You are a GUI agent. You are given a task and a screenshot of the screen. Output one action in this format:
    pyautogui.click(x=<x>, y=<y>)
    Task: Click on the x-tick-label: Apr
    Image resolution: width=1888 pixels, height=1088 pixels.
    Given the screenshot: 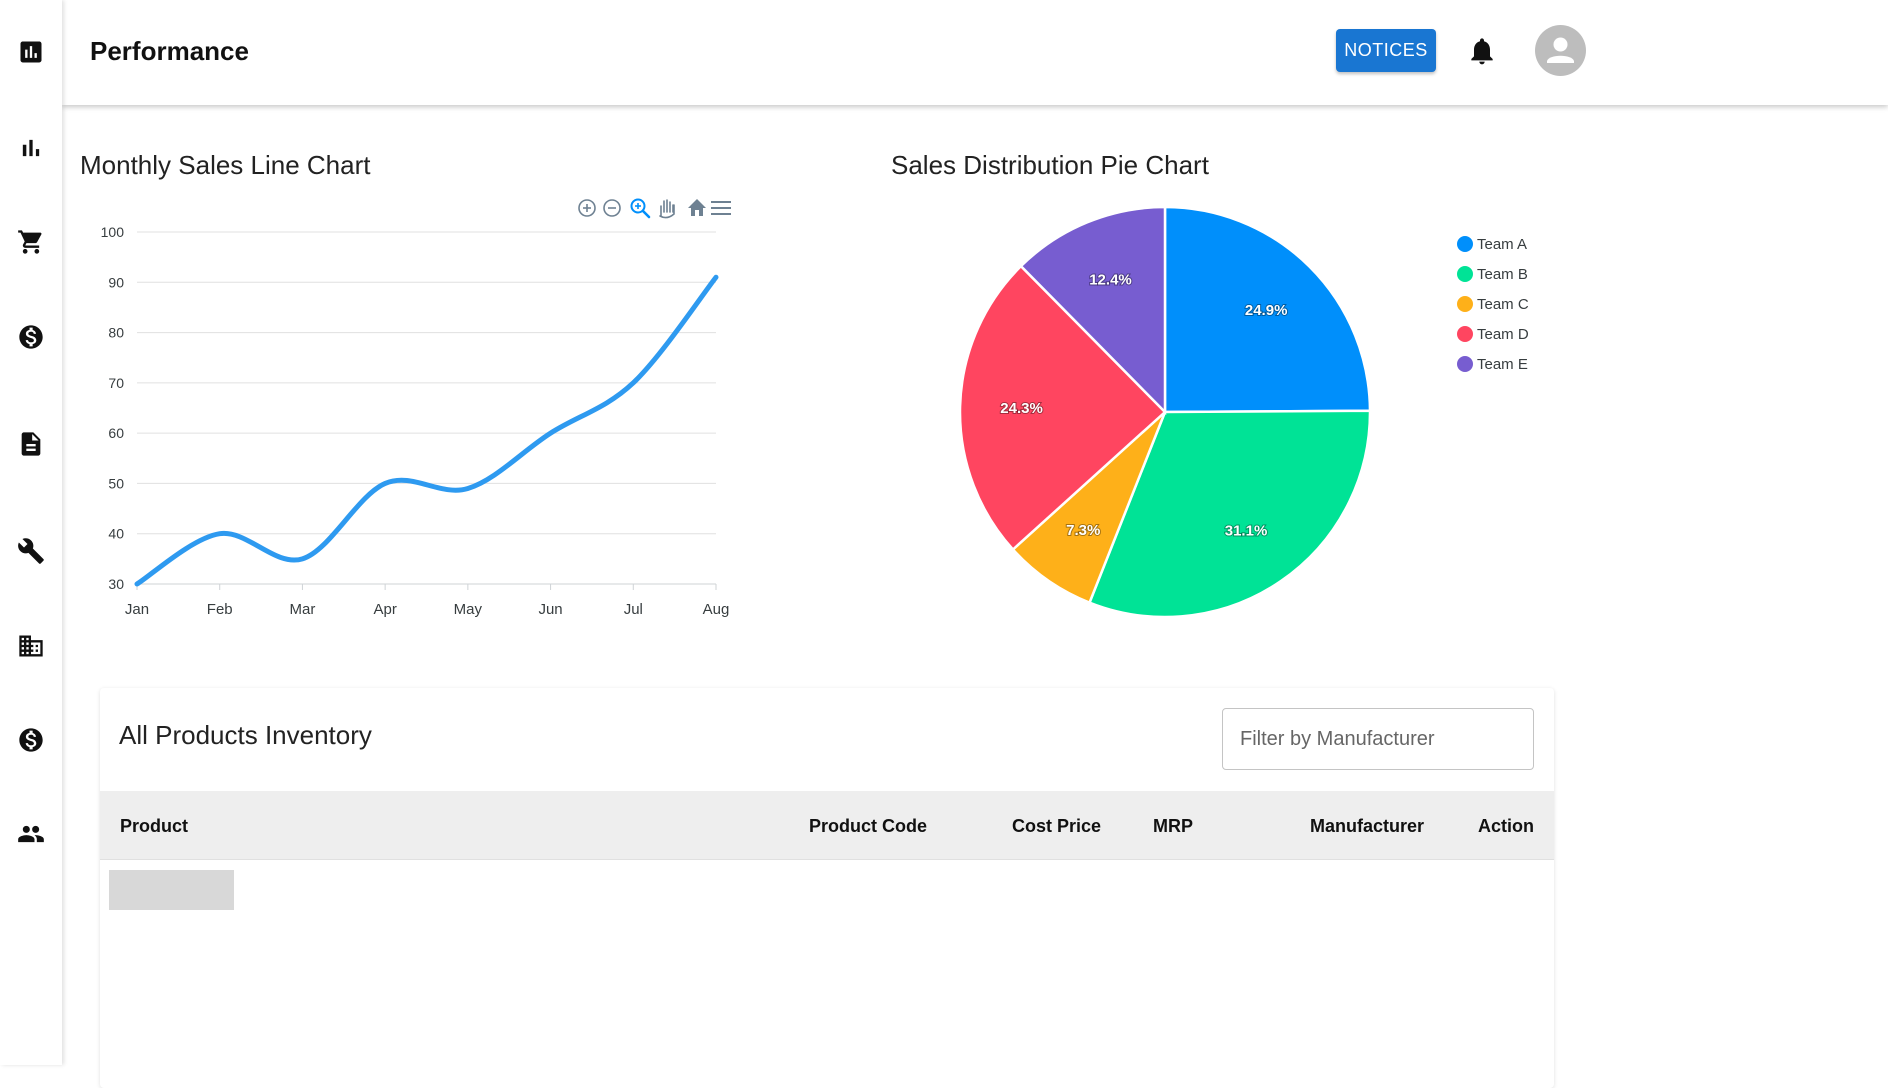 What is the action you would take?
    pyautogui.click(x=384, y=609)
    